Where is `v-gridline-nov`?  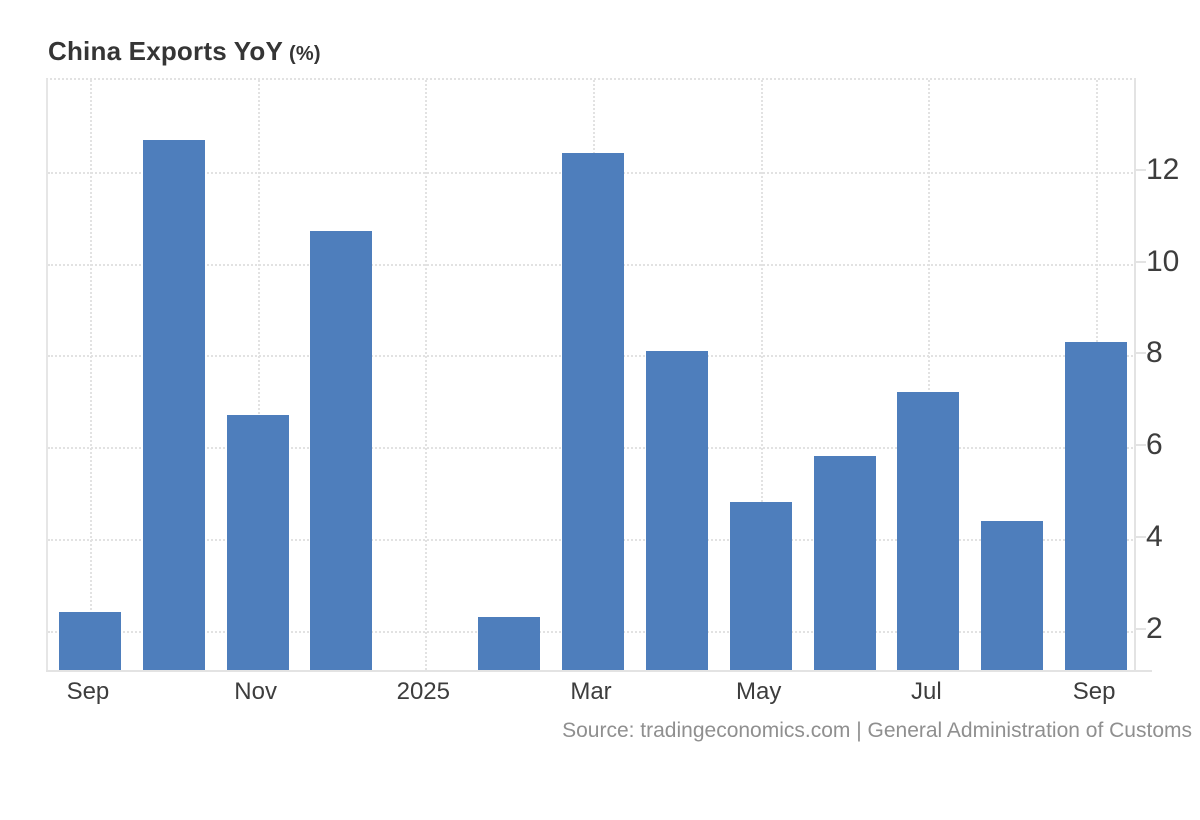
v-gridline-nov is located at coordinates (258, 375).